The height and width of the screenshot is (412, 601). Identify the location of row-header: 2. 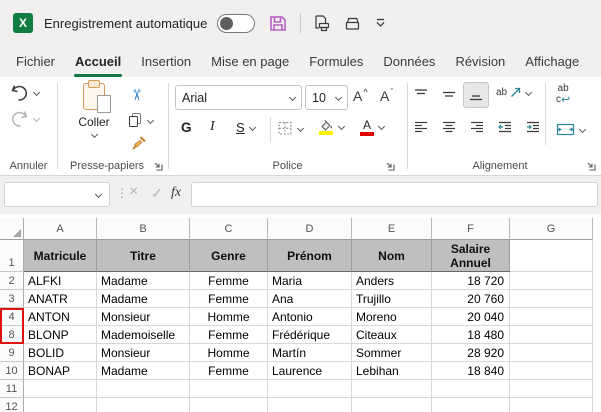
(12, 281).